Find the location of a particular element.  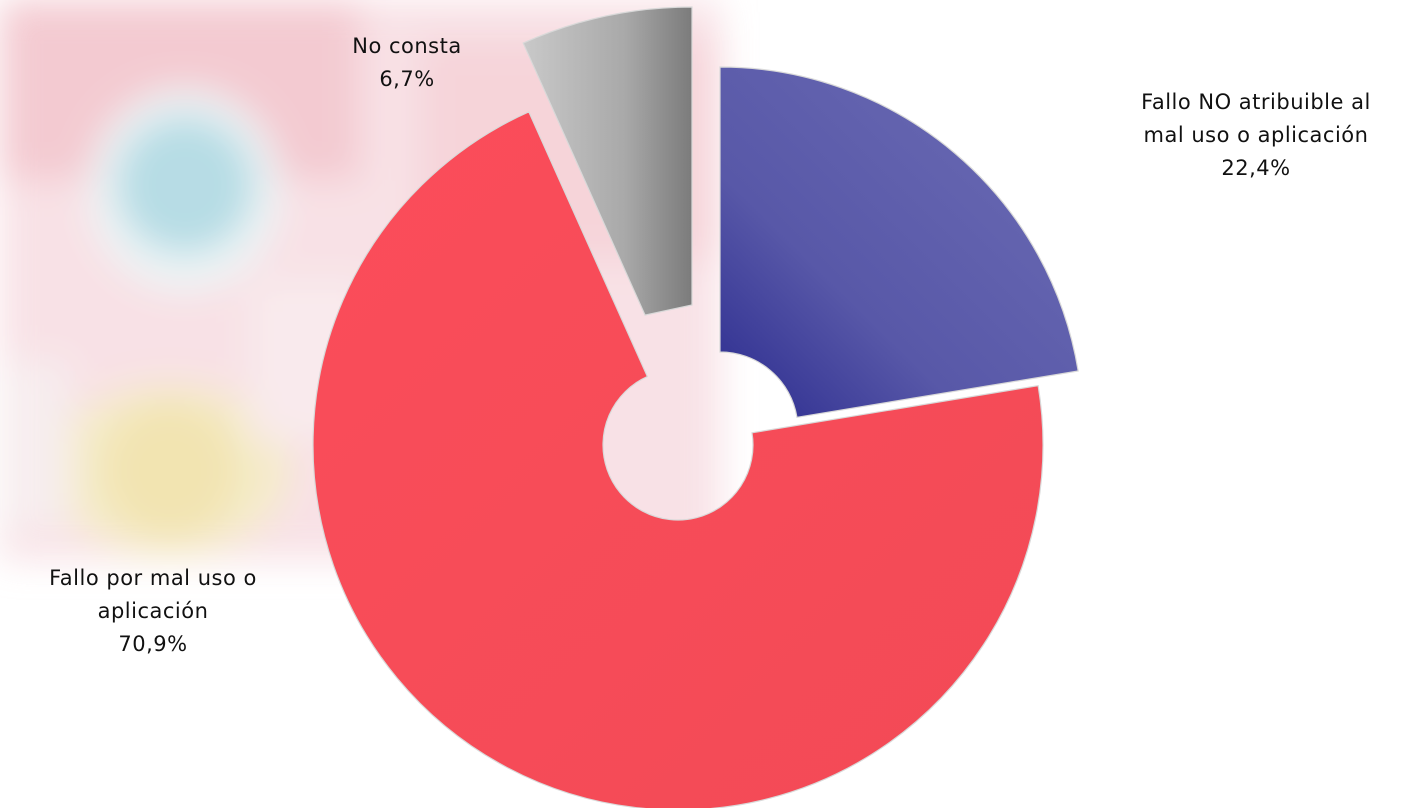

slice-label-no-consta: No consta 6,7% is located at coordinates (407, 63).